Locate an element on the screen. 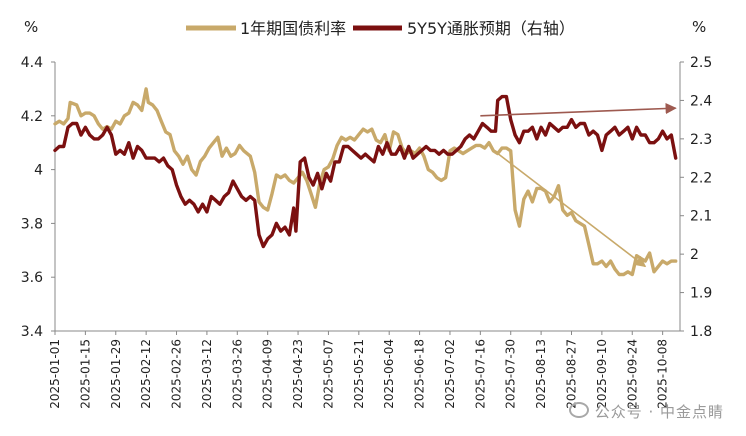 The width and height of the screenshot is (746, 436). x-tick-label: 2025-06-04 is located at coordinates (389, 374).